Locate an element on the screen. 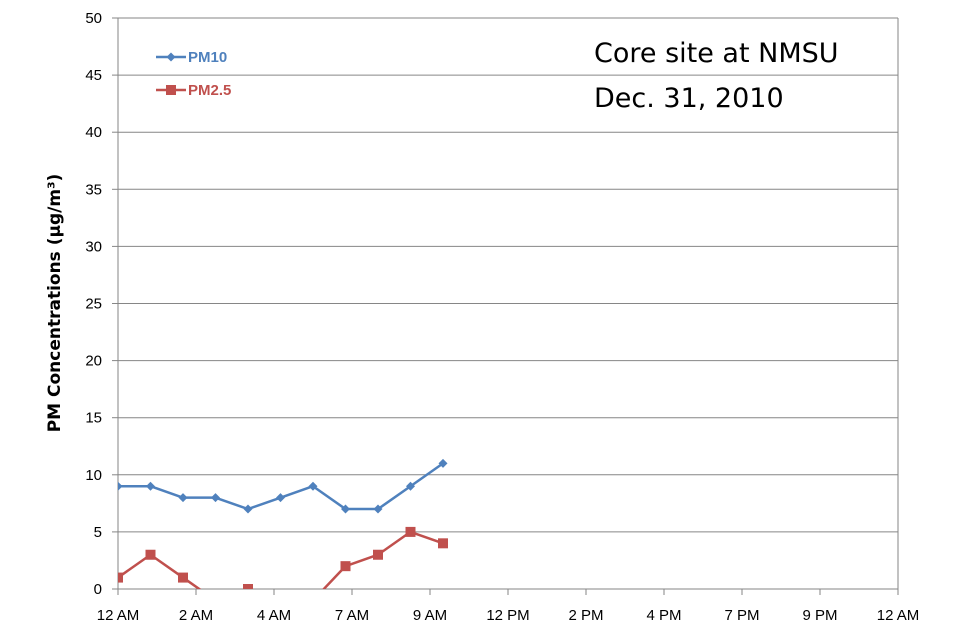  legend: PM10 PM2.5 is located at coordinates (193, 74).